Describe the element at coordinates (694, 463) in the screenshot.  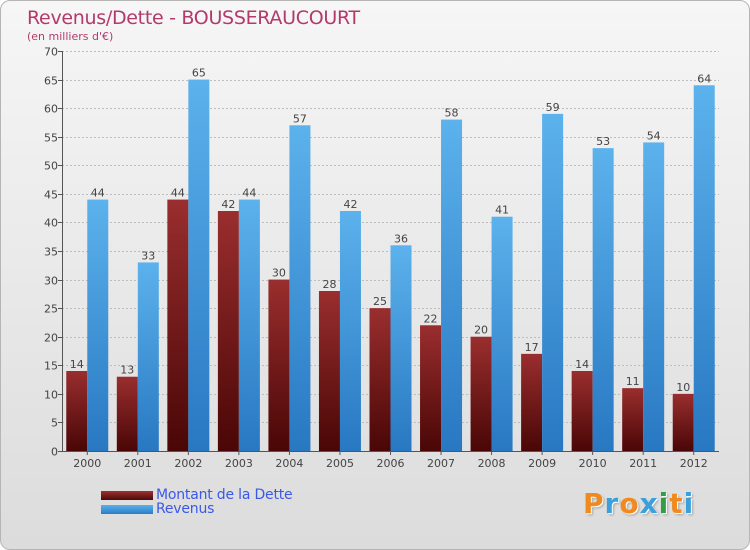
I see `x-tick-label: 2012` at that location.